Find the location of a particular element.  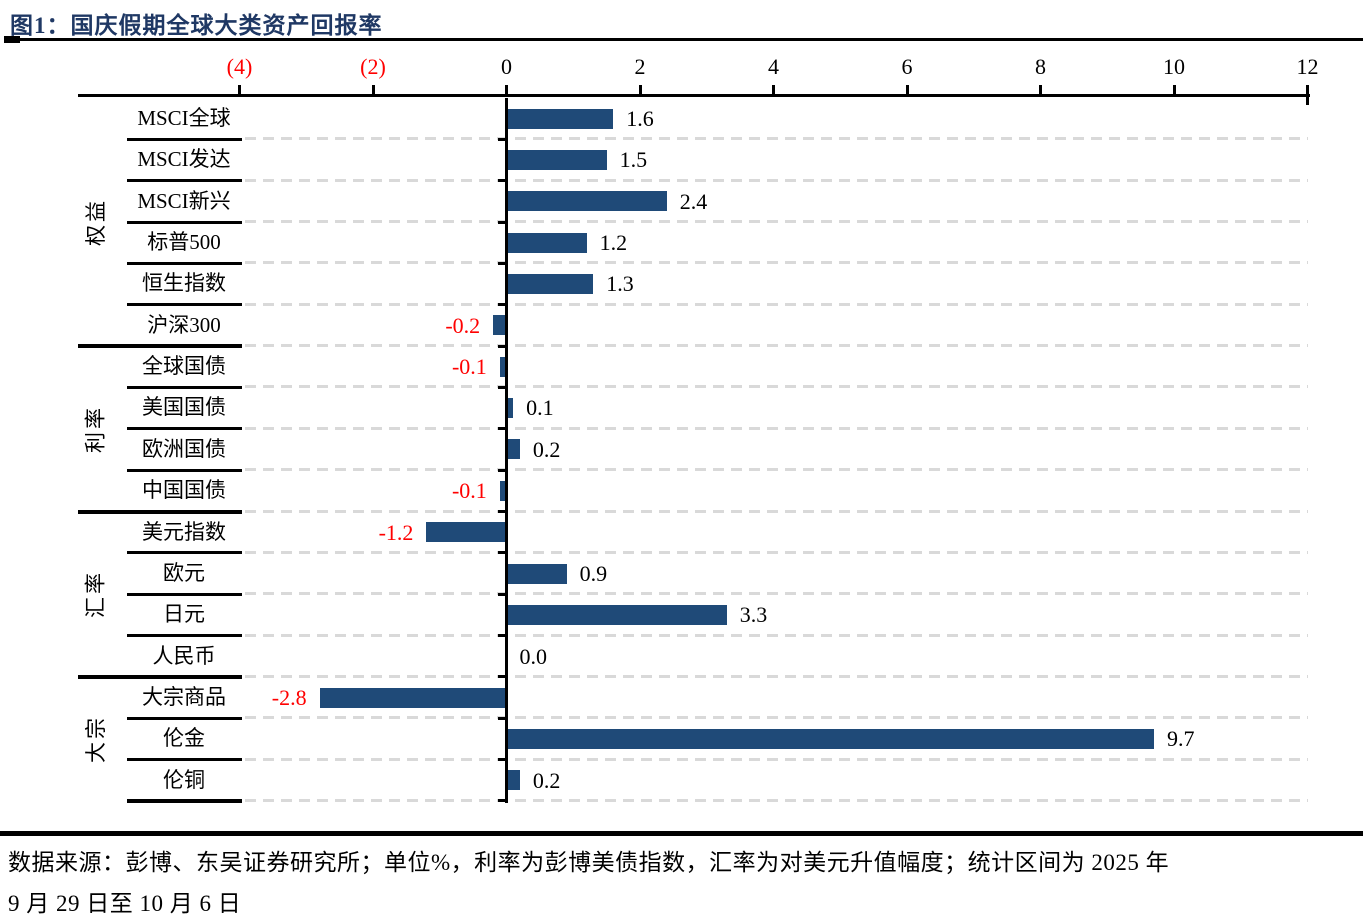

x-axis-end-tick is located at coordinates (1307, 101).